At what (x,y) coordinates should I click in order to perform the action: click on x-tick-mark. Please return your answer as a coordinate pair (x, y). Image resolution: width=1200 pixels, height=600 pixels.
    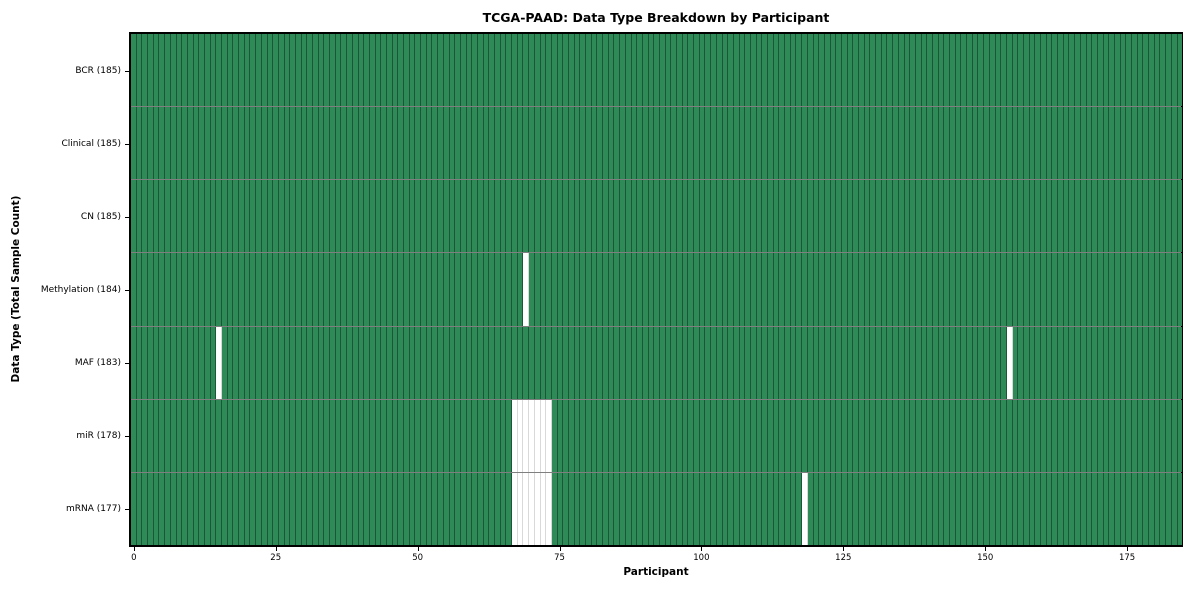
    Looking at the image, I should click on (134, 549).